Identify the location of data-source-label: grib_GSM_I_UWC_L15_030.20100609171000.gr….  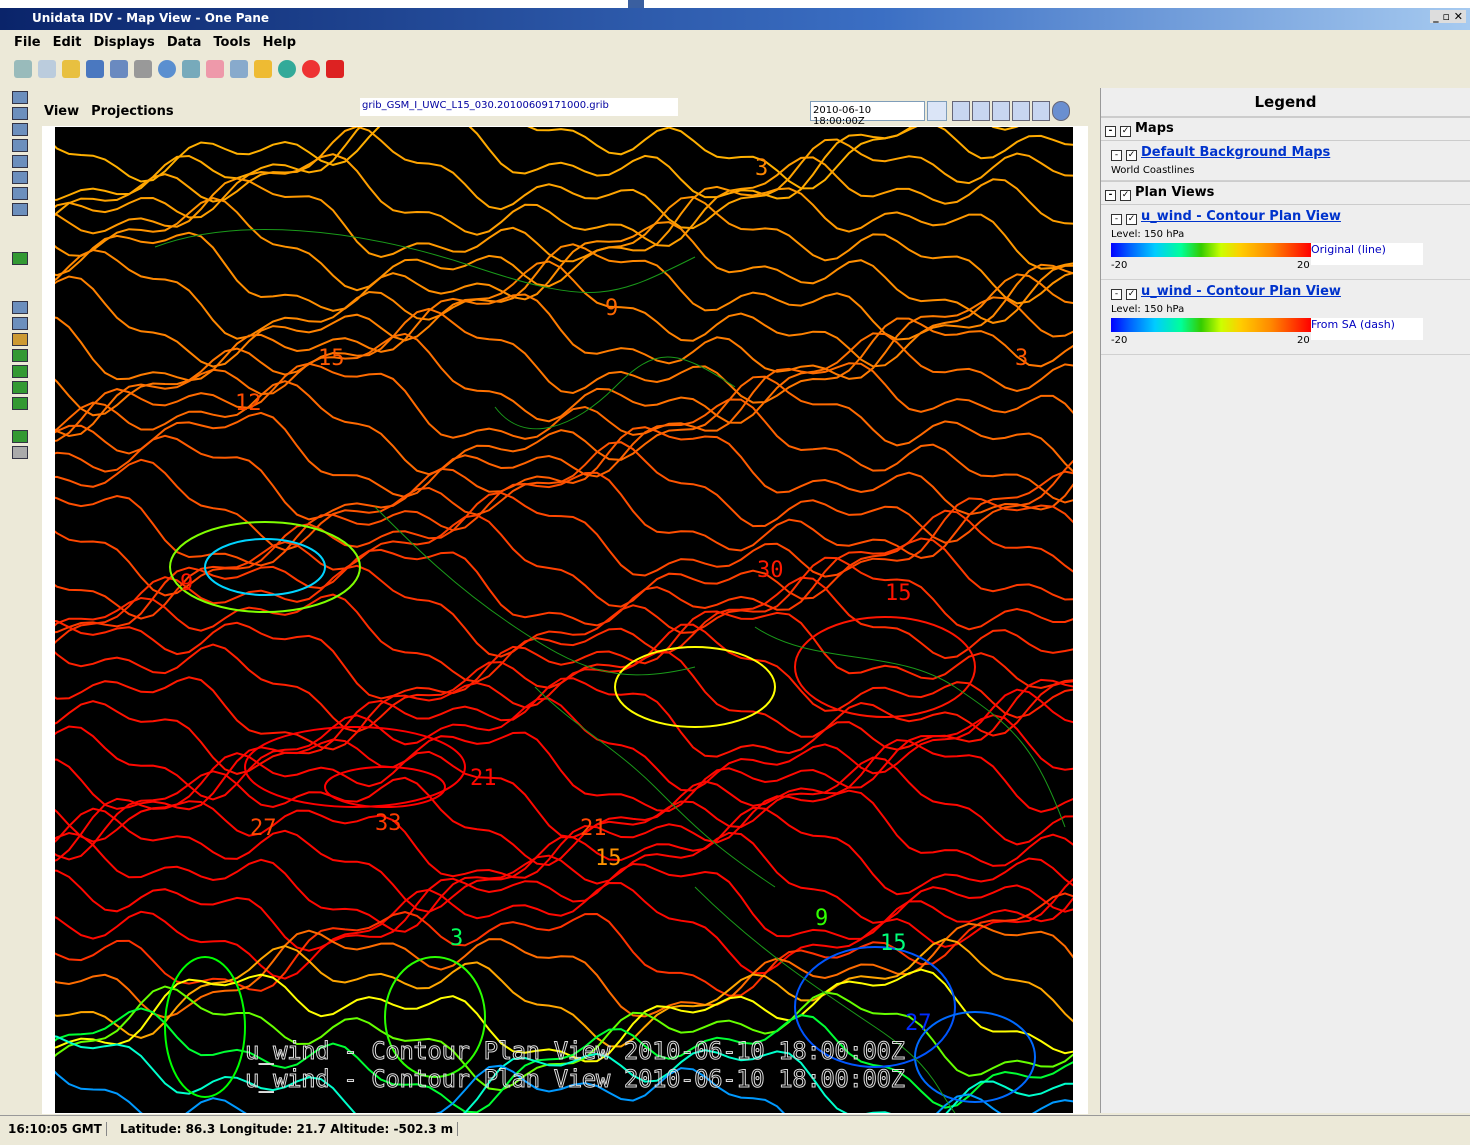
(519, 107).